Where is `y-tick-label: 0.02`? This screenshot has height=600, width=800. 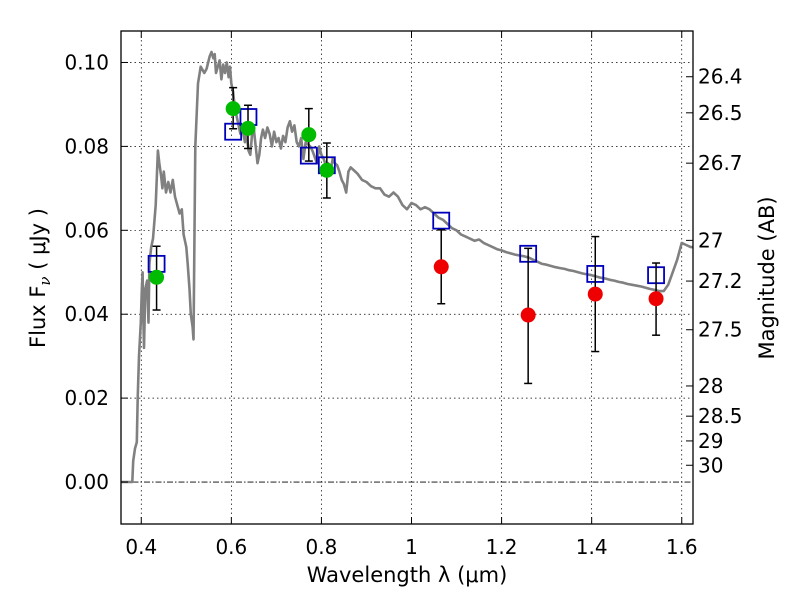
y-tick-label: 0.02 is located at coordinates (86, 398).